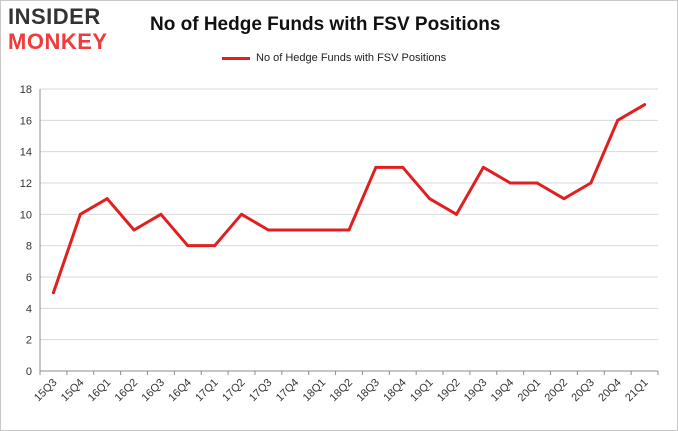 The width and height of the screenshot is (678, 431). Describe the element at coordinates (127, 391) in the screenshot. I see `x-tick-label: 16Q2` at that location.